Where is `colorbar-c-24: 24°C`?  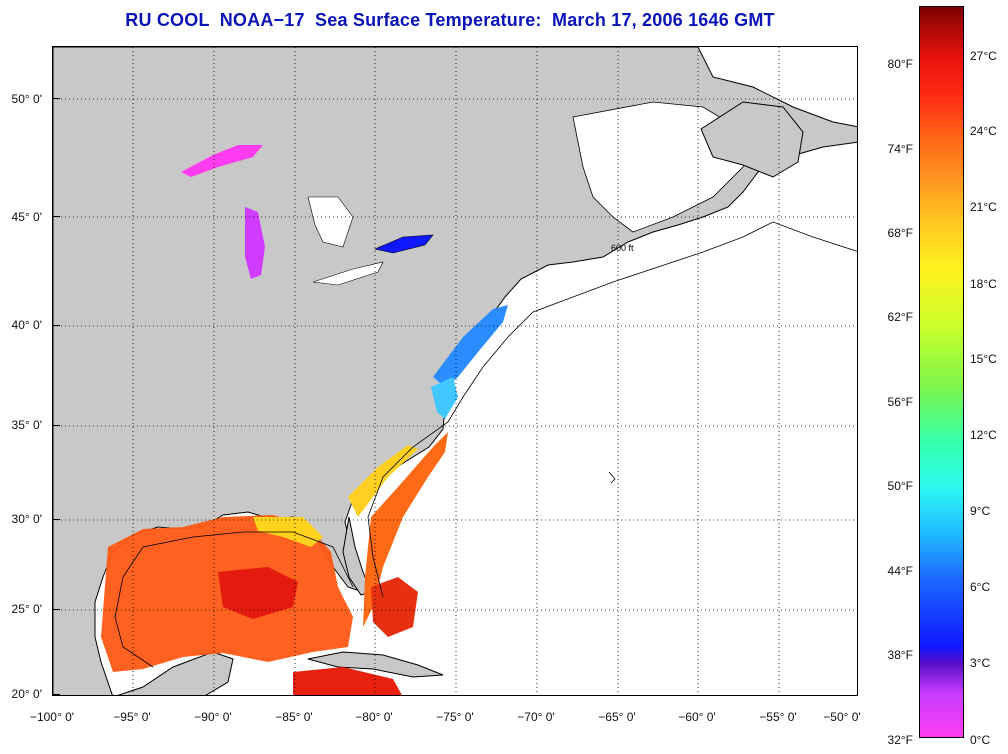
colorbar-c-24: 24°C is located at coordinates (983, 131).